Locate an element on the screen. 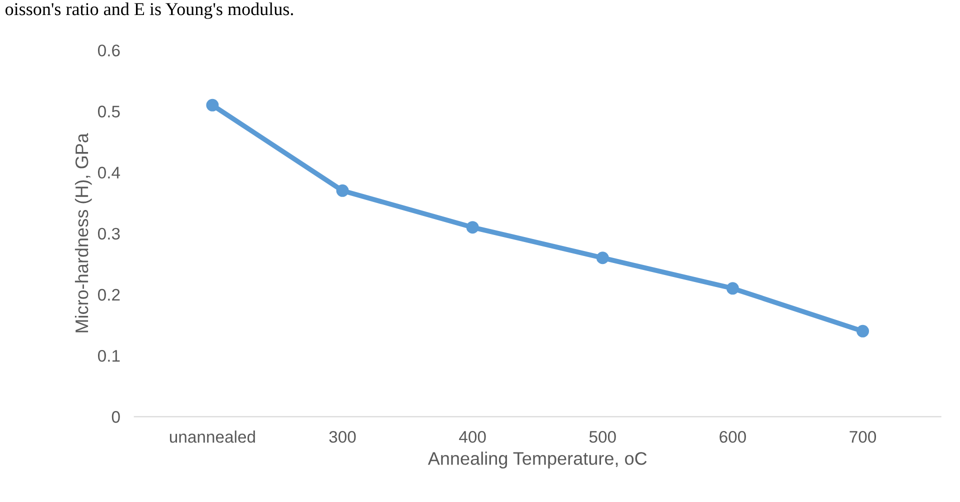  y-tick-label: 0 is located at coordinates (116, 417).